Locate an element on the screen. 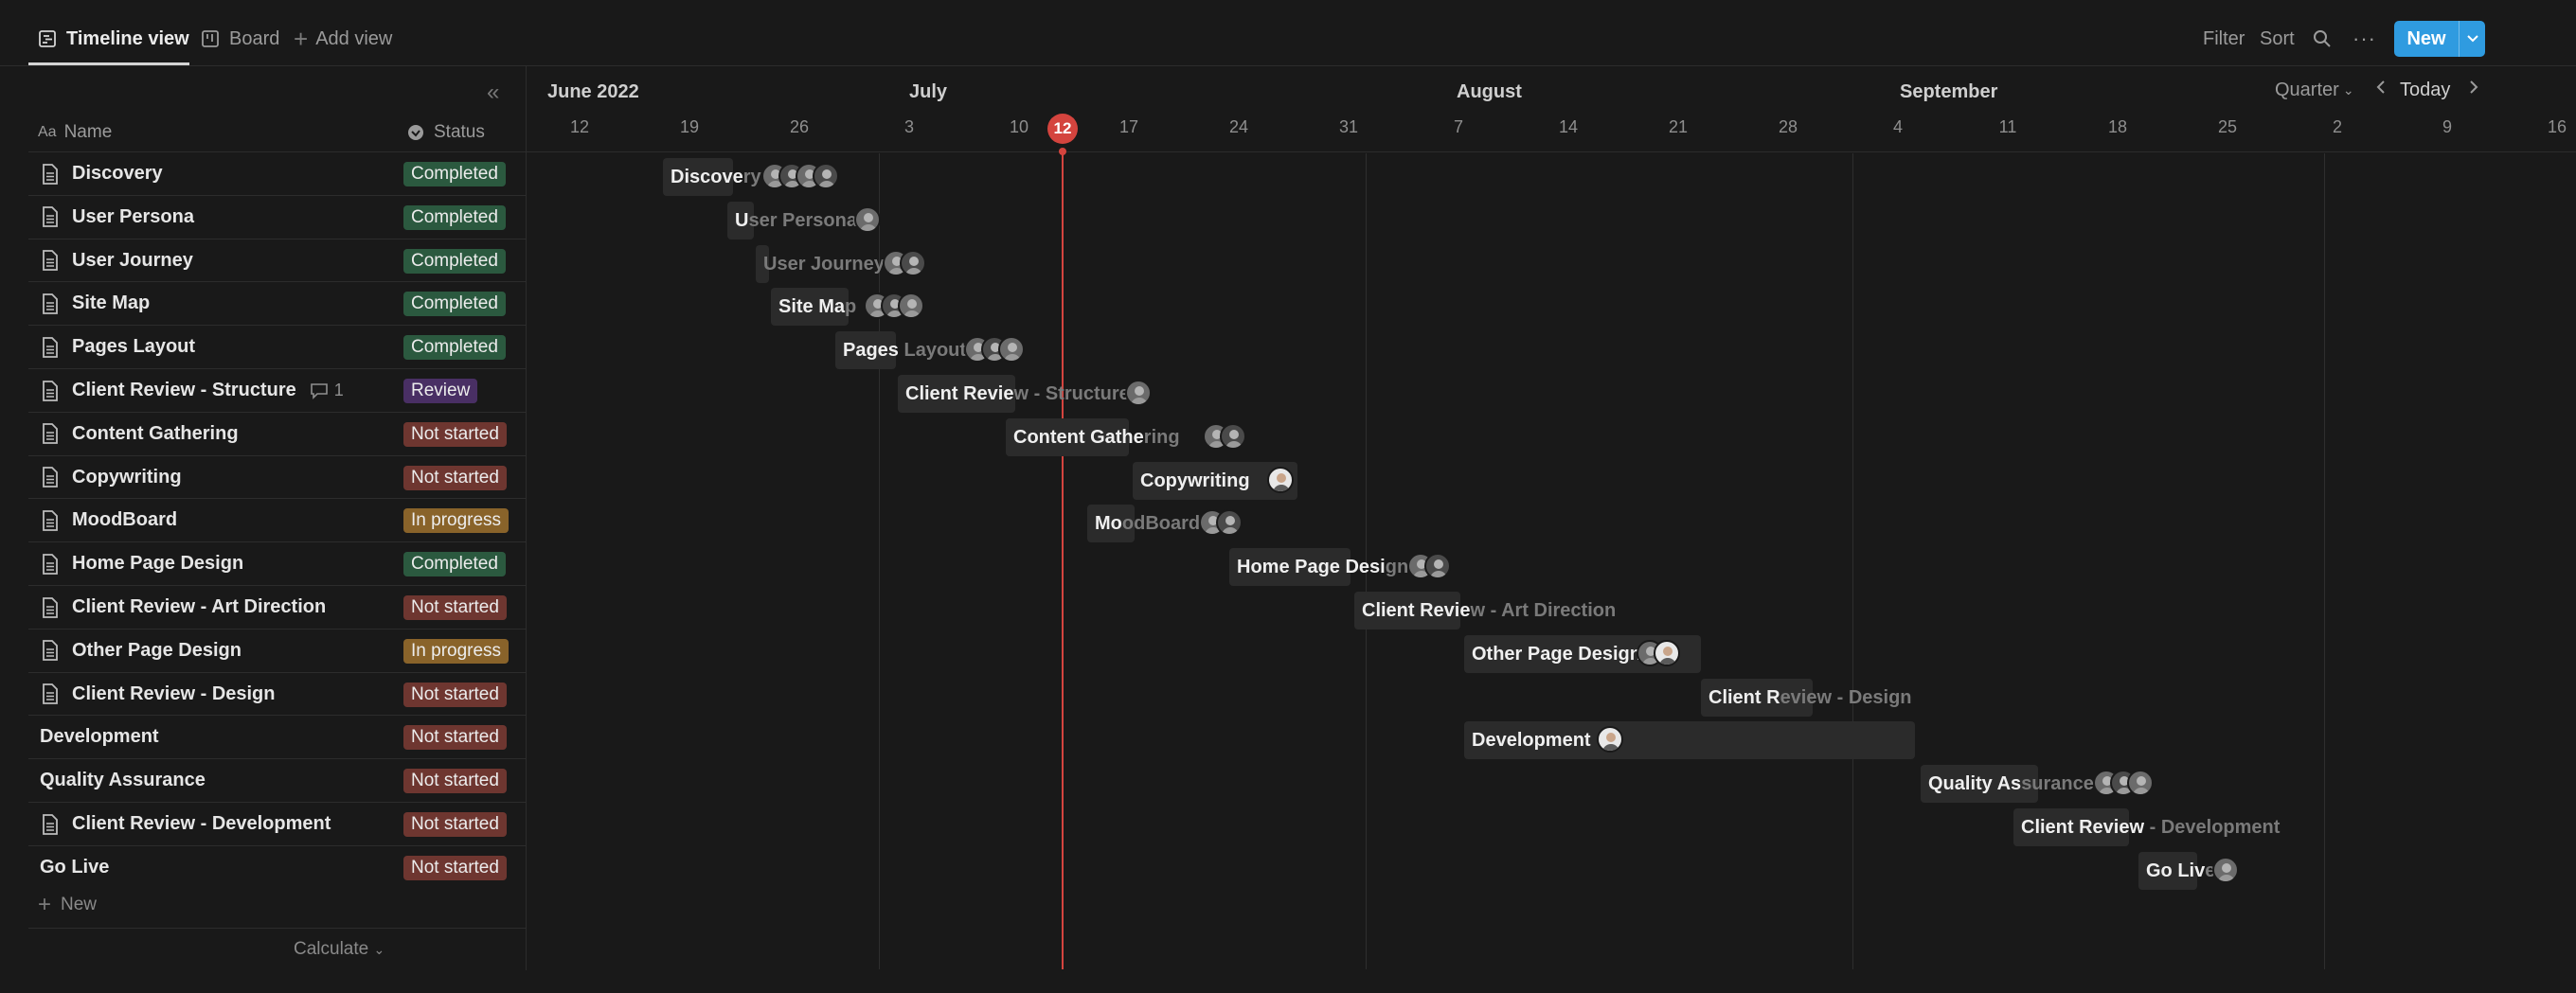 The height and width of the screenshot is (993, 2576). column-header-name: Aa Name is located at coordinates (75, 133).